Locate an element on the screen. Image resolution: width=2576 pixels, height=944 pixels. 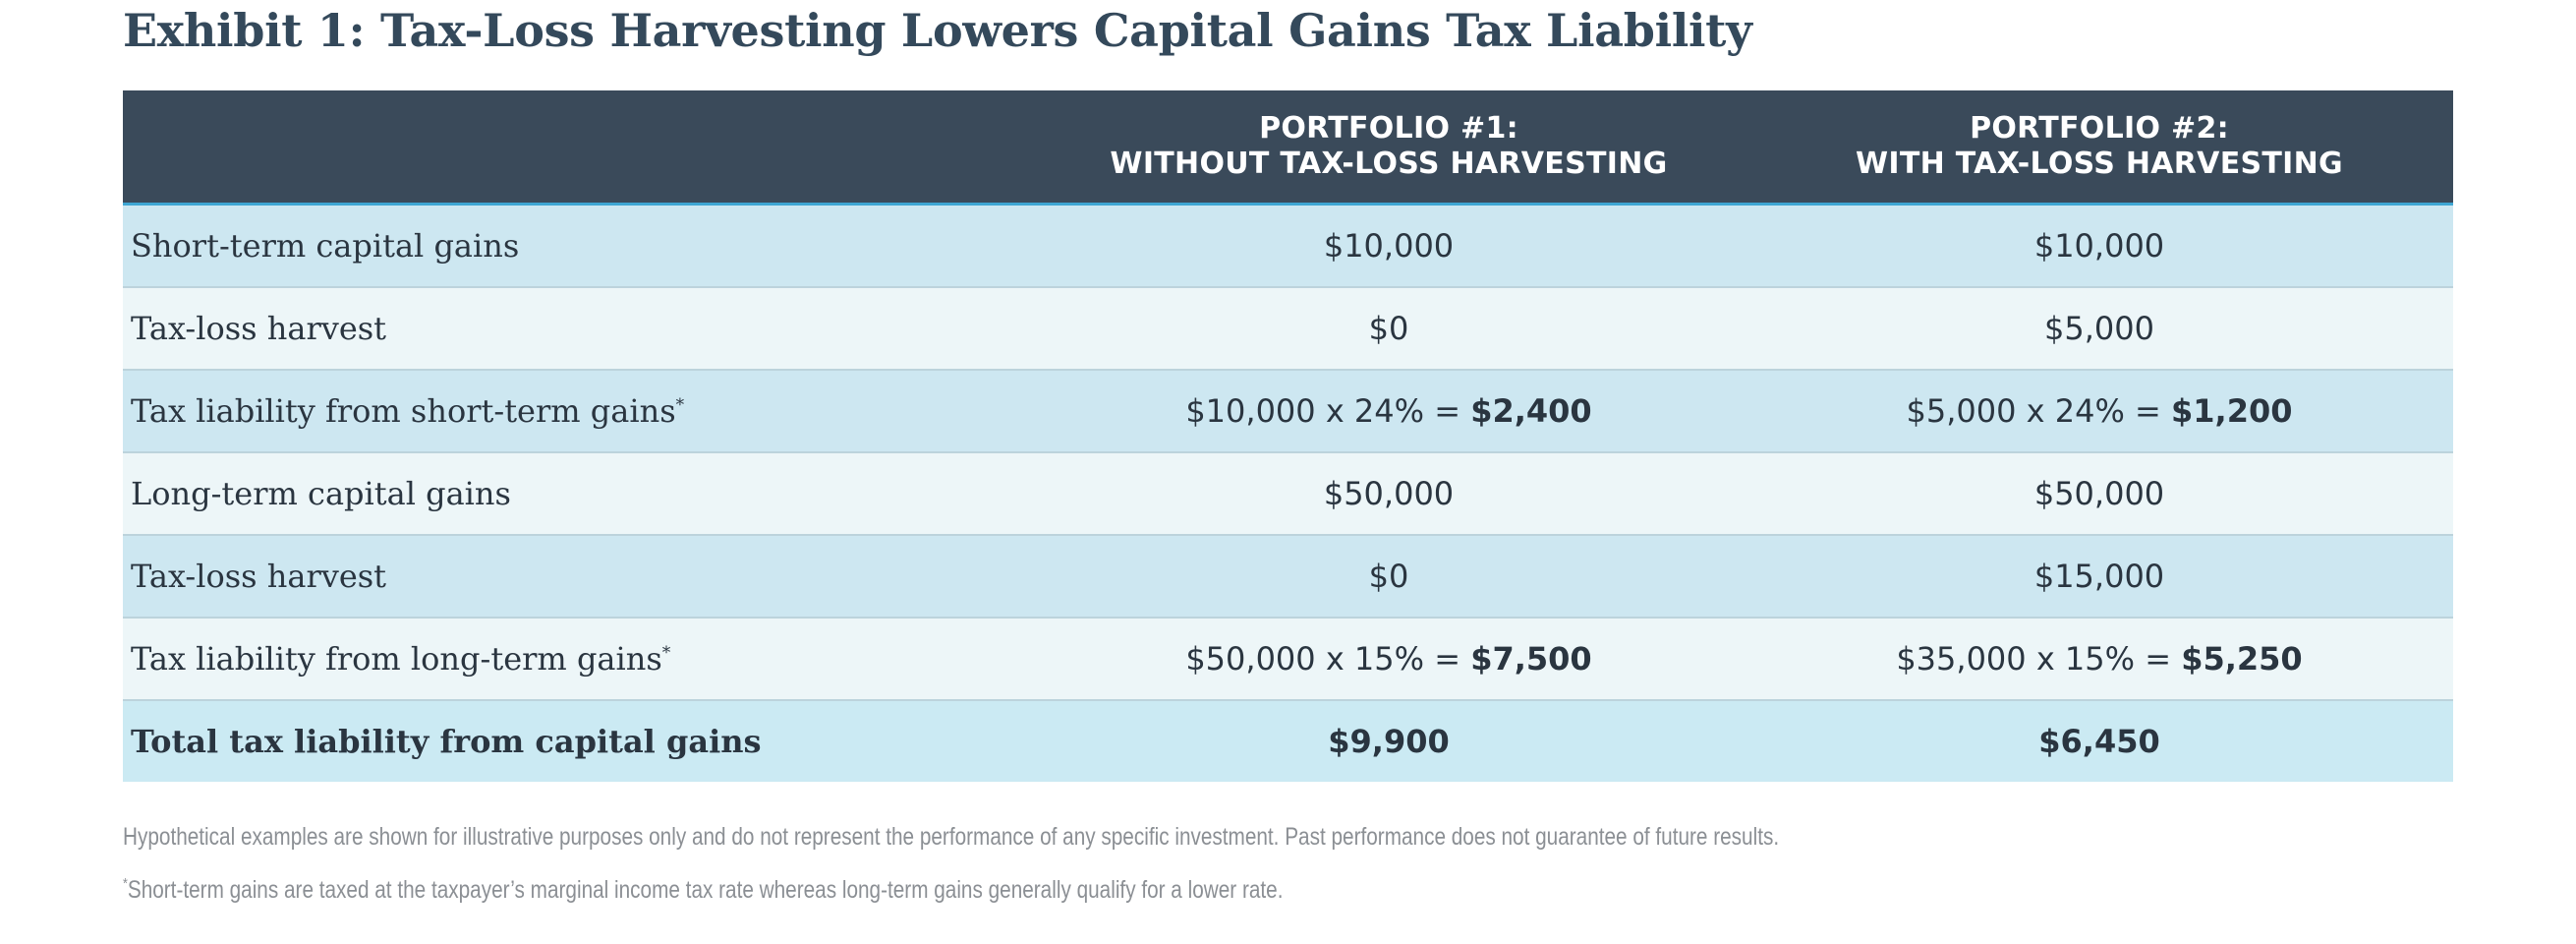
header-portfolio-1-line-2: WITHOUT TAX-LOSS HARVESTING is located at coordinates (1389, 164).